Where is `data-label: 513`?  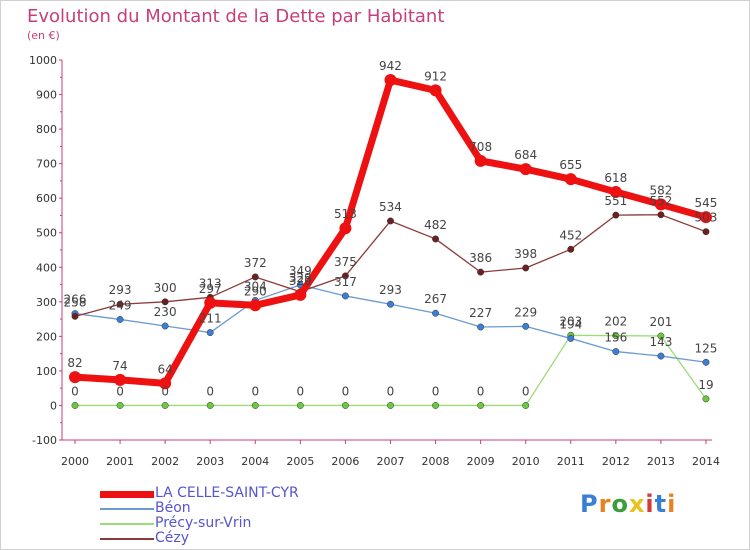
data-label: 513 is located at coordinates (345, 214).